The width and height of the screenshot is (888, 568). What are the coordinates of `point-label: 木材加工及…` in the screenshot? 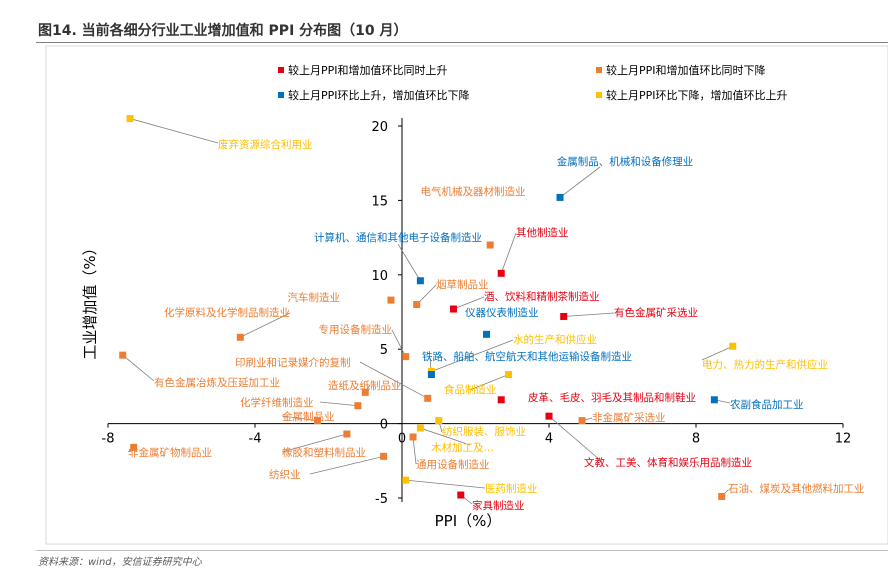 It's located at (462, 447).